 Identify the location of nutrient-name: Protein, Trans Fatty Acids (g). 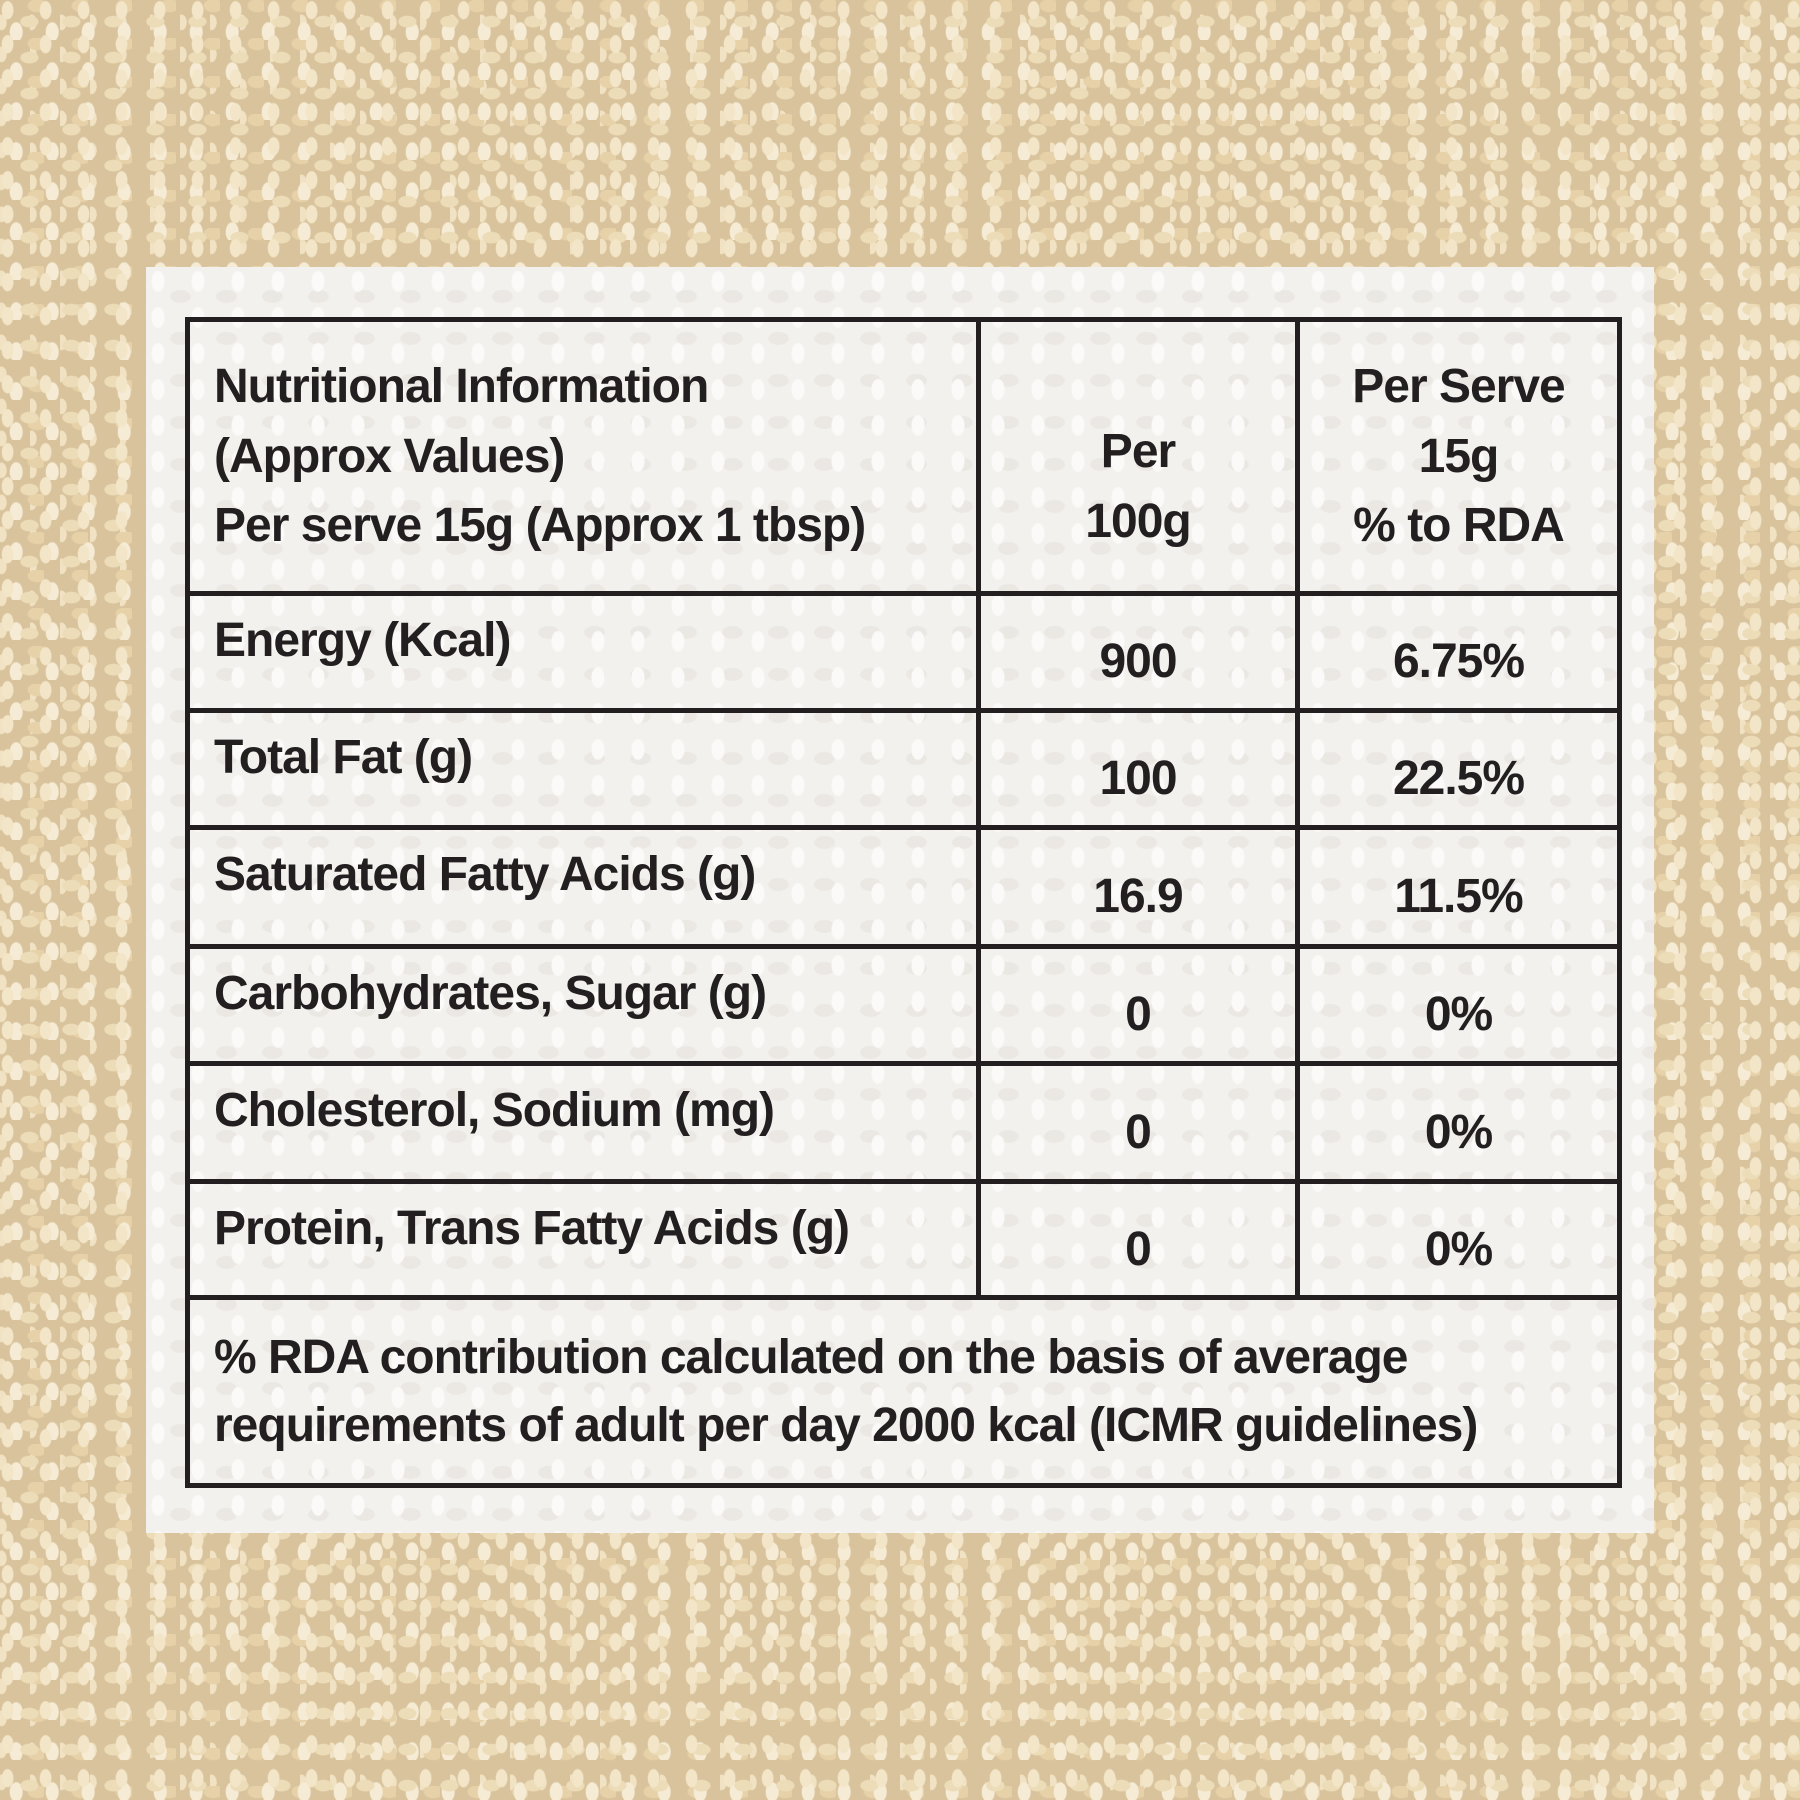
(583, 1239).